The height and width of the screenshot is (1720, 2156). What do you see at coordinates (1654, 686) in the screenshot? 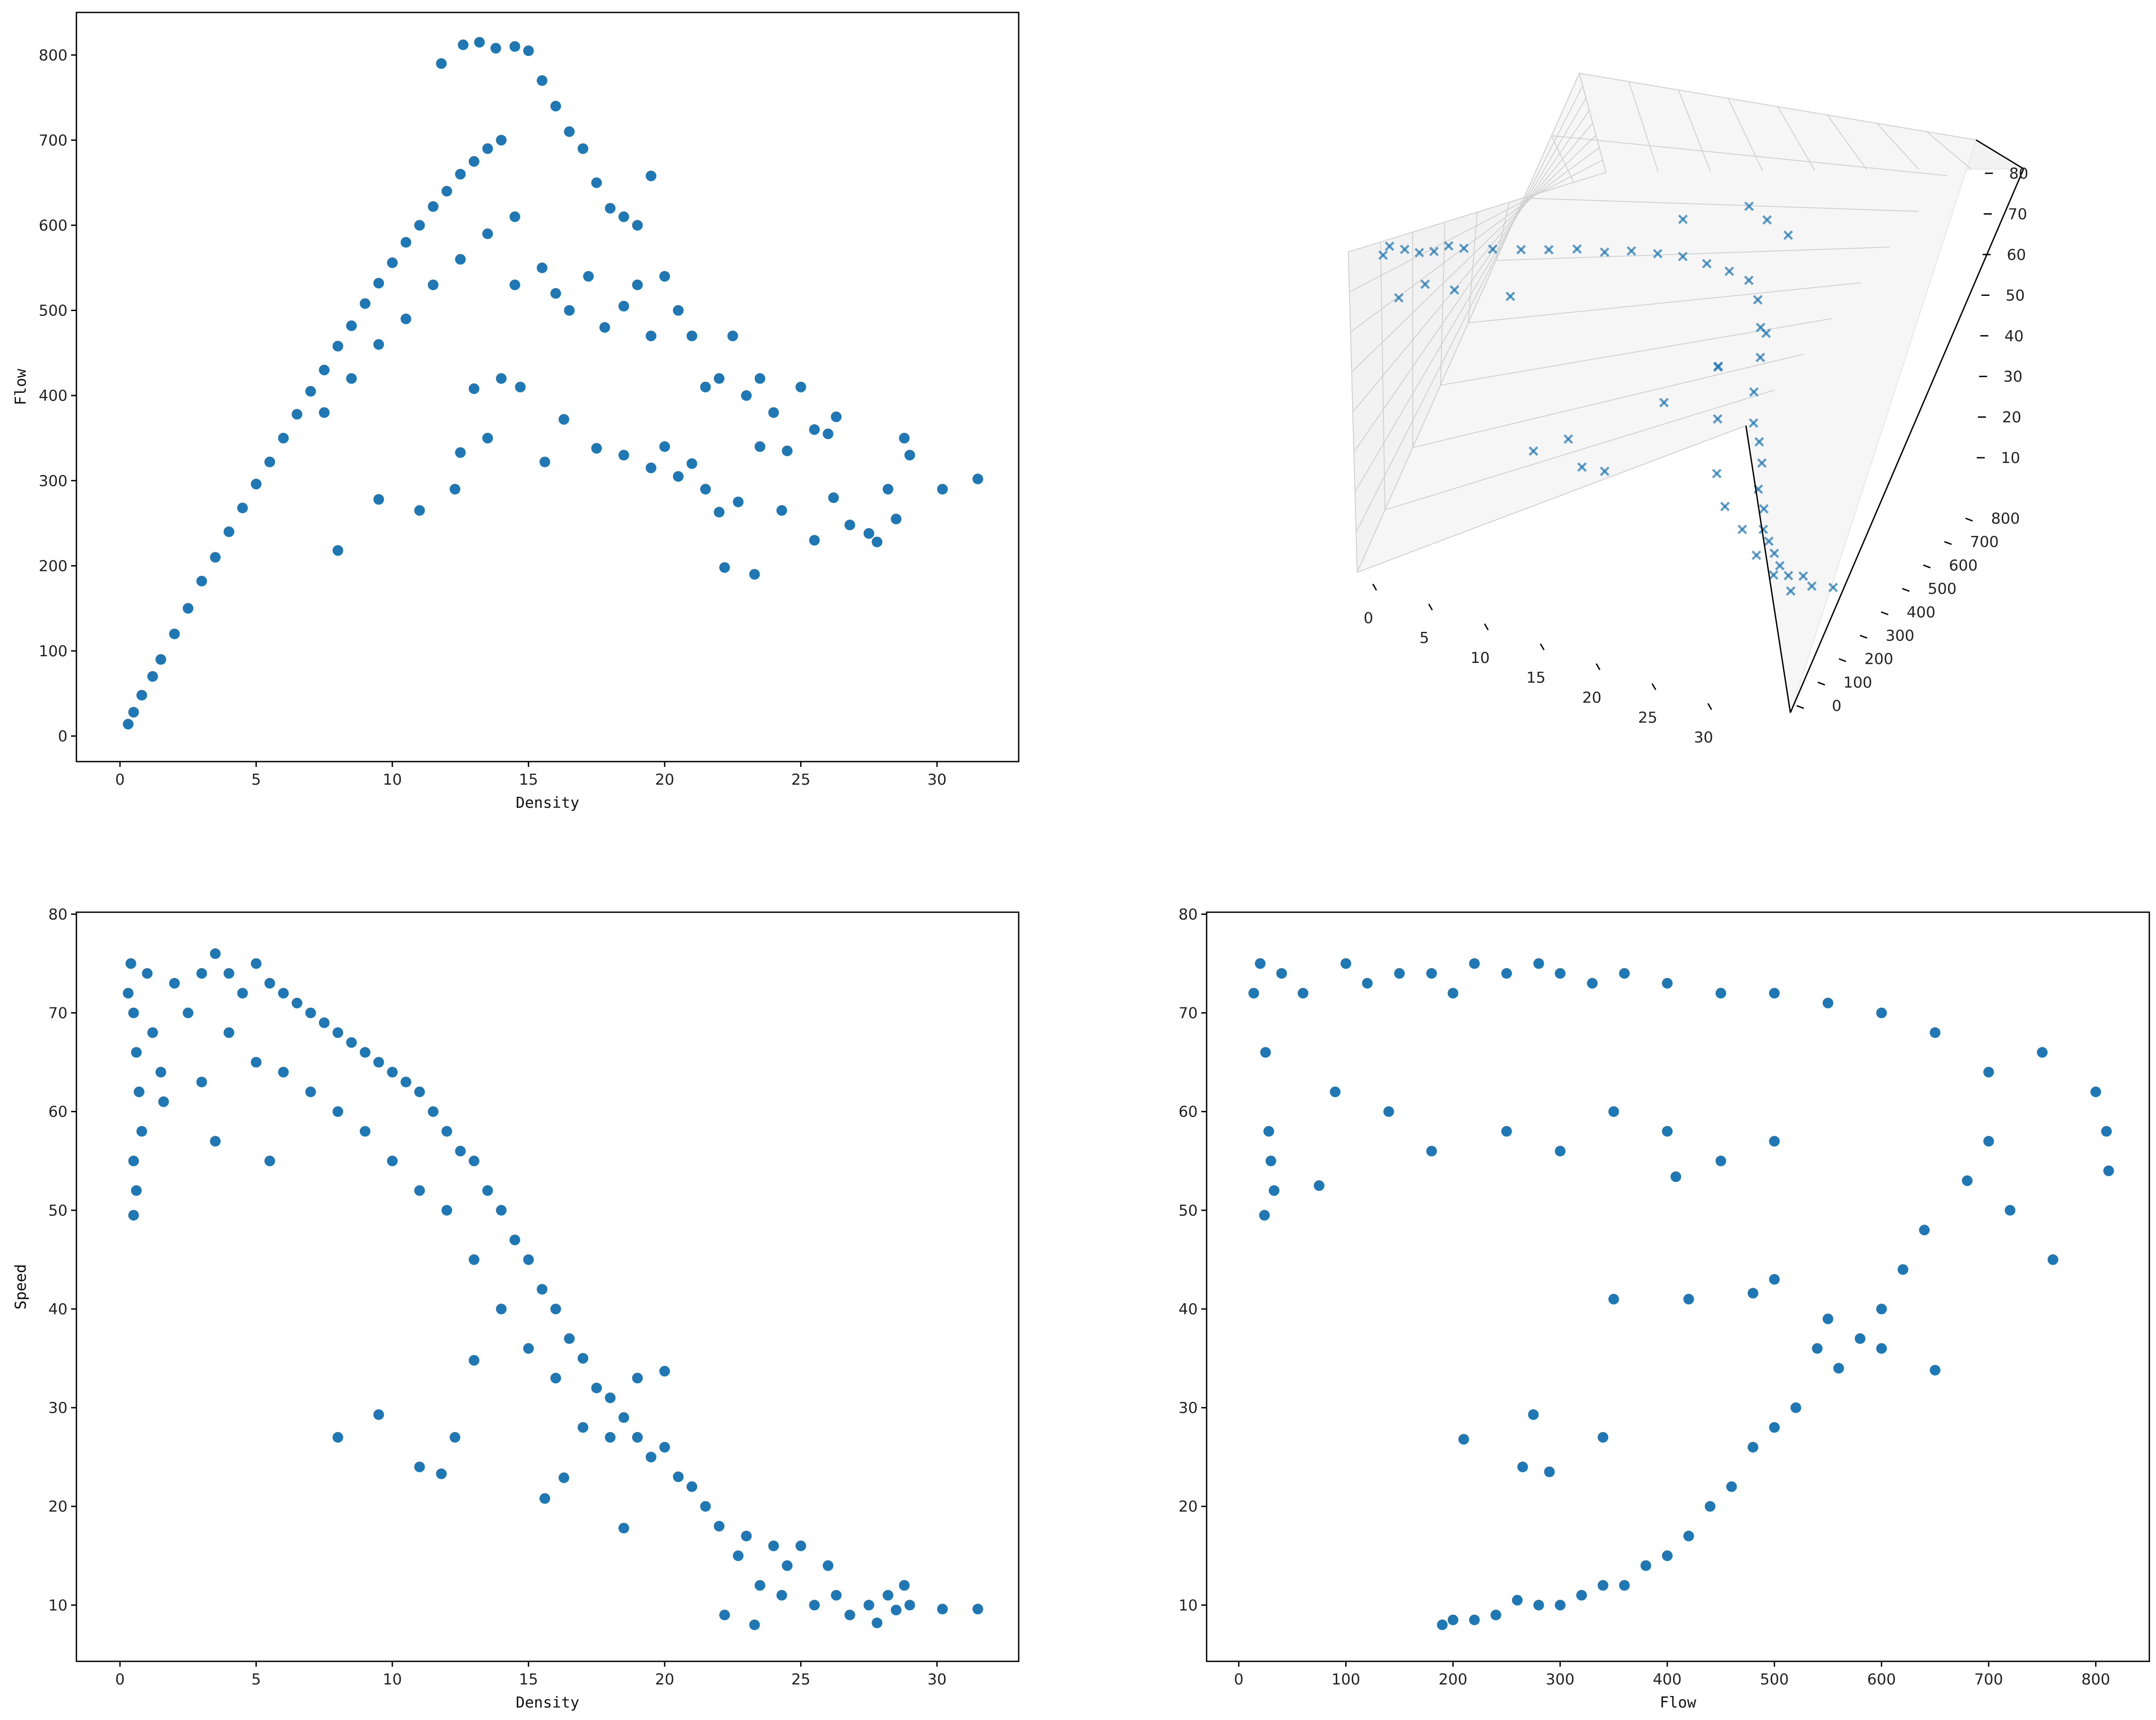
I see `x-tick` at bounding box center [1654, 686].